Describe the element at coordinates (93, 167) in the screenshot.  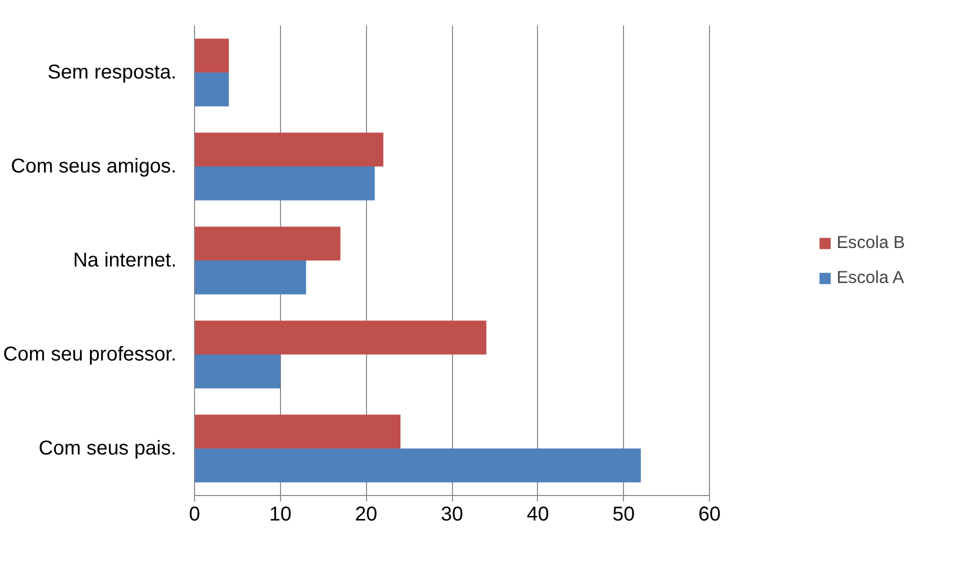
I see `y-tick-label: Com seus amigos.` at that location.